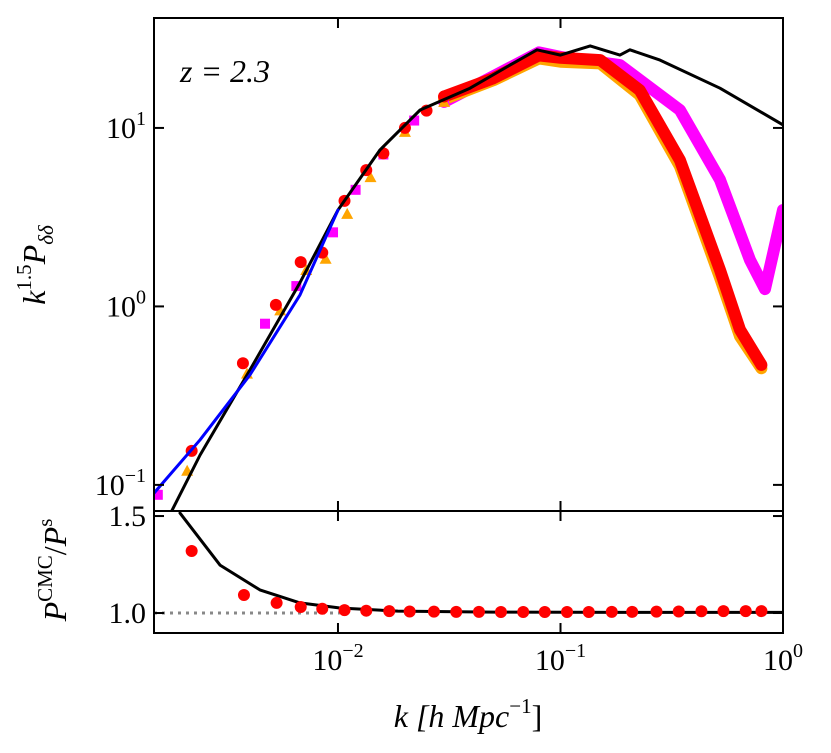  I want to click on tick-exponent: −2, so click(352, 651).